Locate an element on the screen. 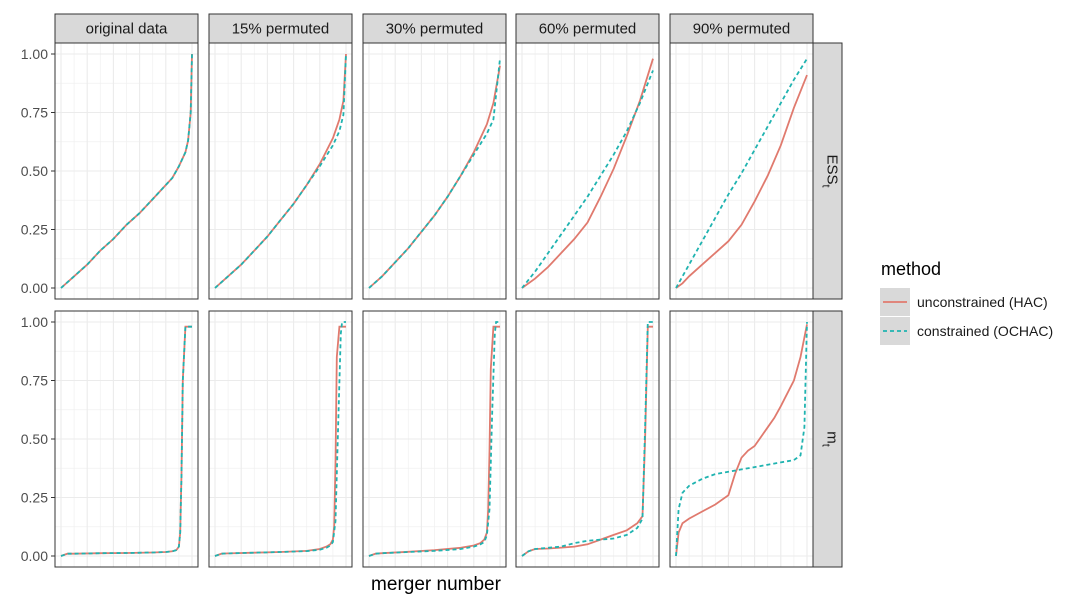 The width and height of the screenshot is (1091, 598). legend-label: unconstrained (HAC) is located at coordinates (982, 302).